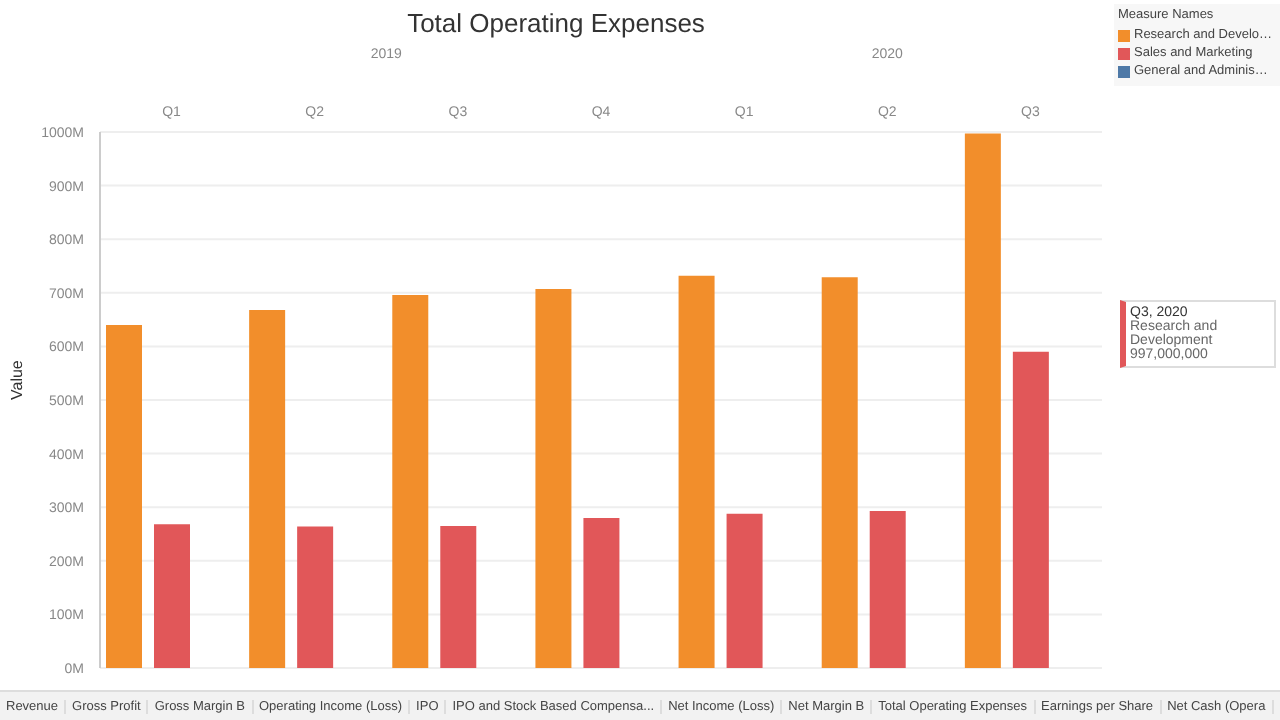 This screenshot has height=720, width=1280. I want to click on text: Total Operating Expenses, so click(556, 23).